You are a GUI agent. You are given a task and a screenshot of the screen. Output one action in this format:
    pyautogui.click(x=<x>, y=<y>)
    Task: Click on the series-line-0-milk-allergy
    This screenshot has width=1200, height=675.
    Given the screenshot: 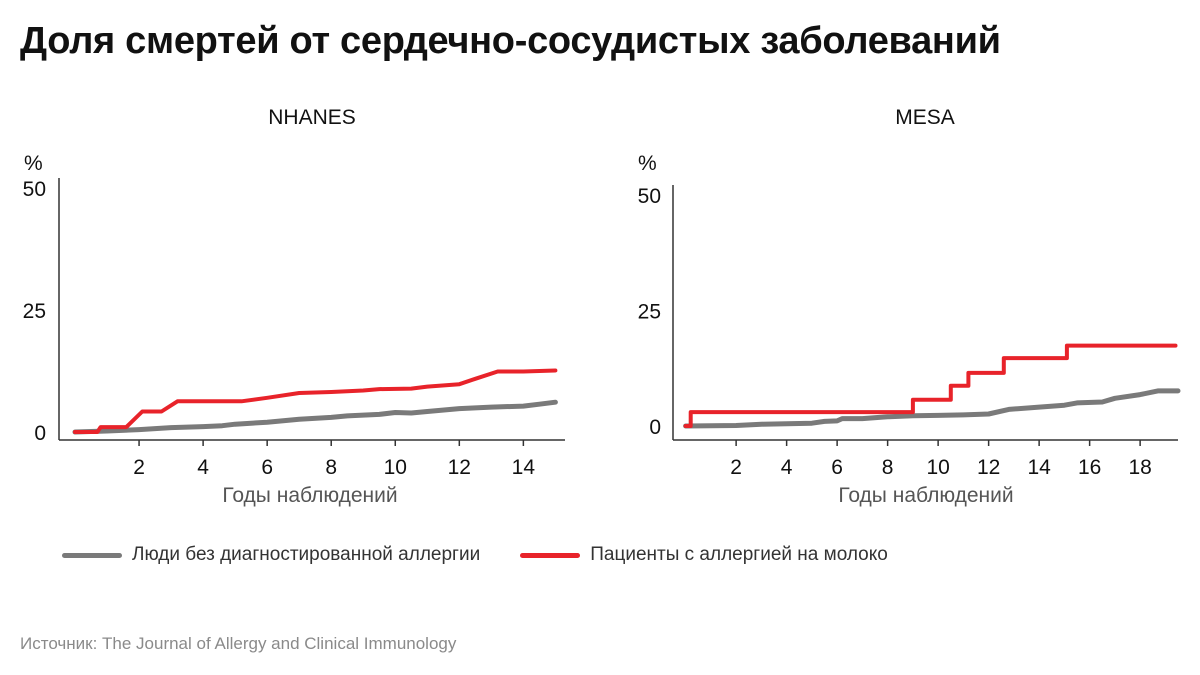 What is the action you would take?
    pyautogui.click(x=315, y=401)
    